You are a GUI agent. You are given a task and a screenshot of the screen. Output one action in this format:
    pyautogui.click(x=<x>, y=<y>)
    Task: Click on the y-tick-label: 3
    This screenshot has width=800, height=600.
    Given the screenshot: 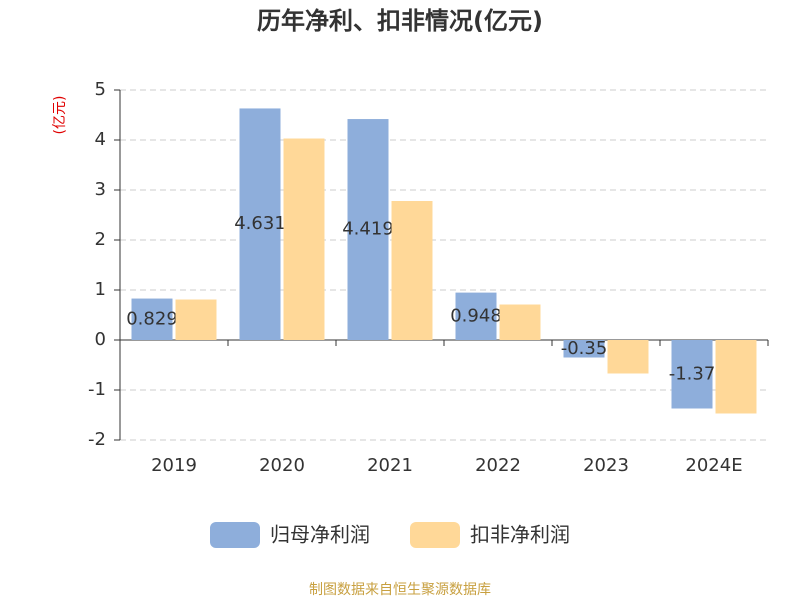 What is the action you would take?
    pyautogui.click(x=100, y=189)
    